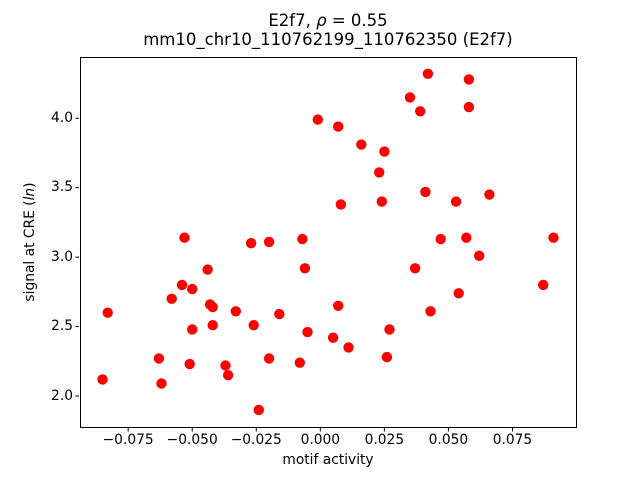 The height and width of the screenshot is (480, 640). Describe the element at coordinates (321, 20) in the screenshot. I see `chart-title-rho-symbol: ρ` at that location.